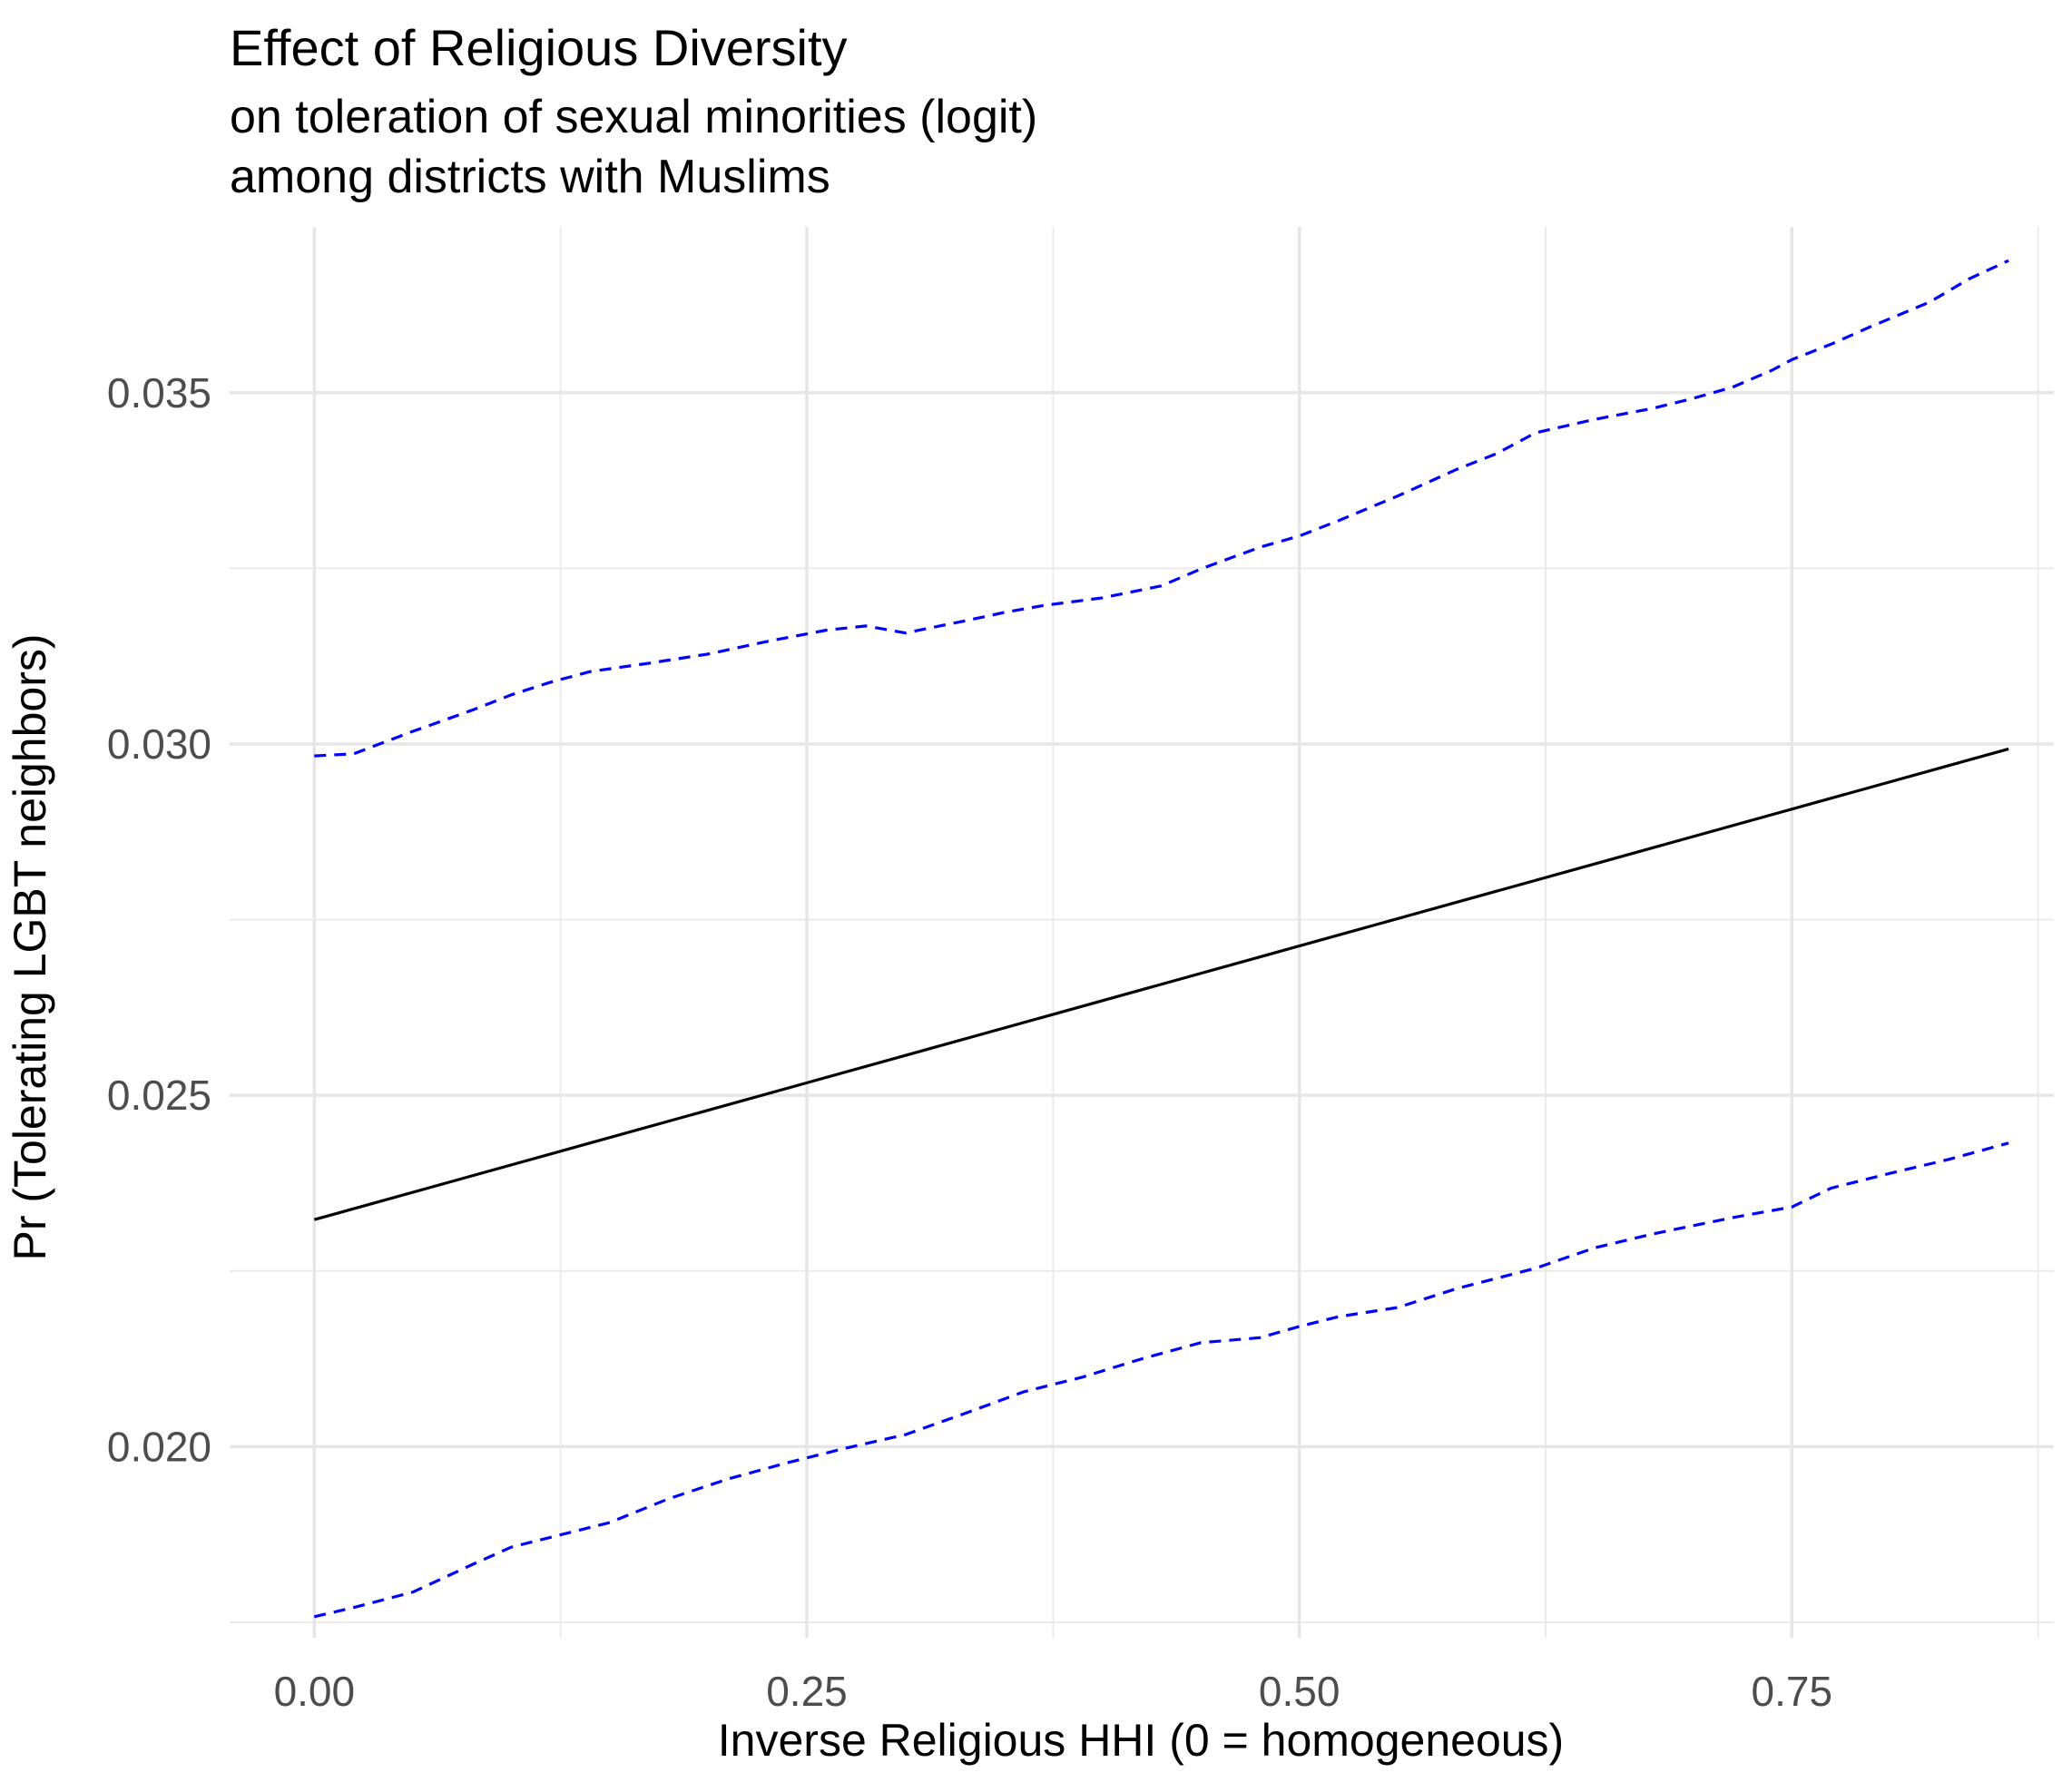  I want to click on chart-subtitle-line-2: among districts with Muslims, so click(530, 177).